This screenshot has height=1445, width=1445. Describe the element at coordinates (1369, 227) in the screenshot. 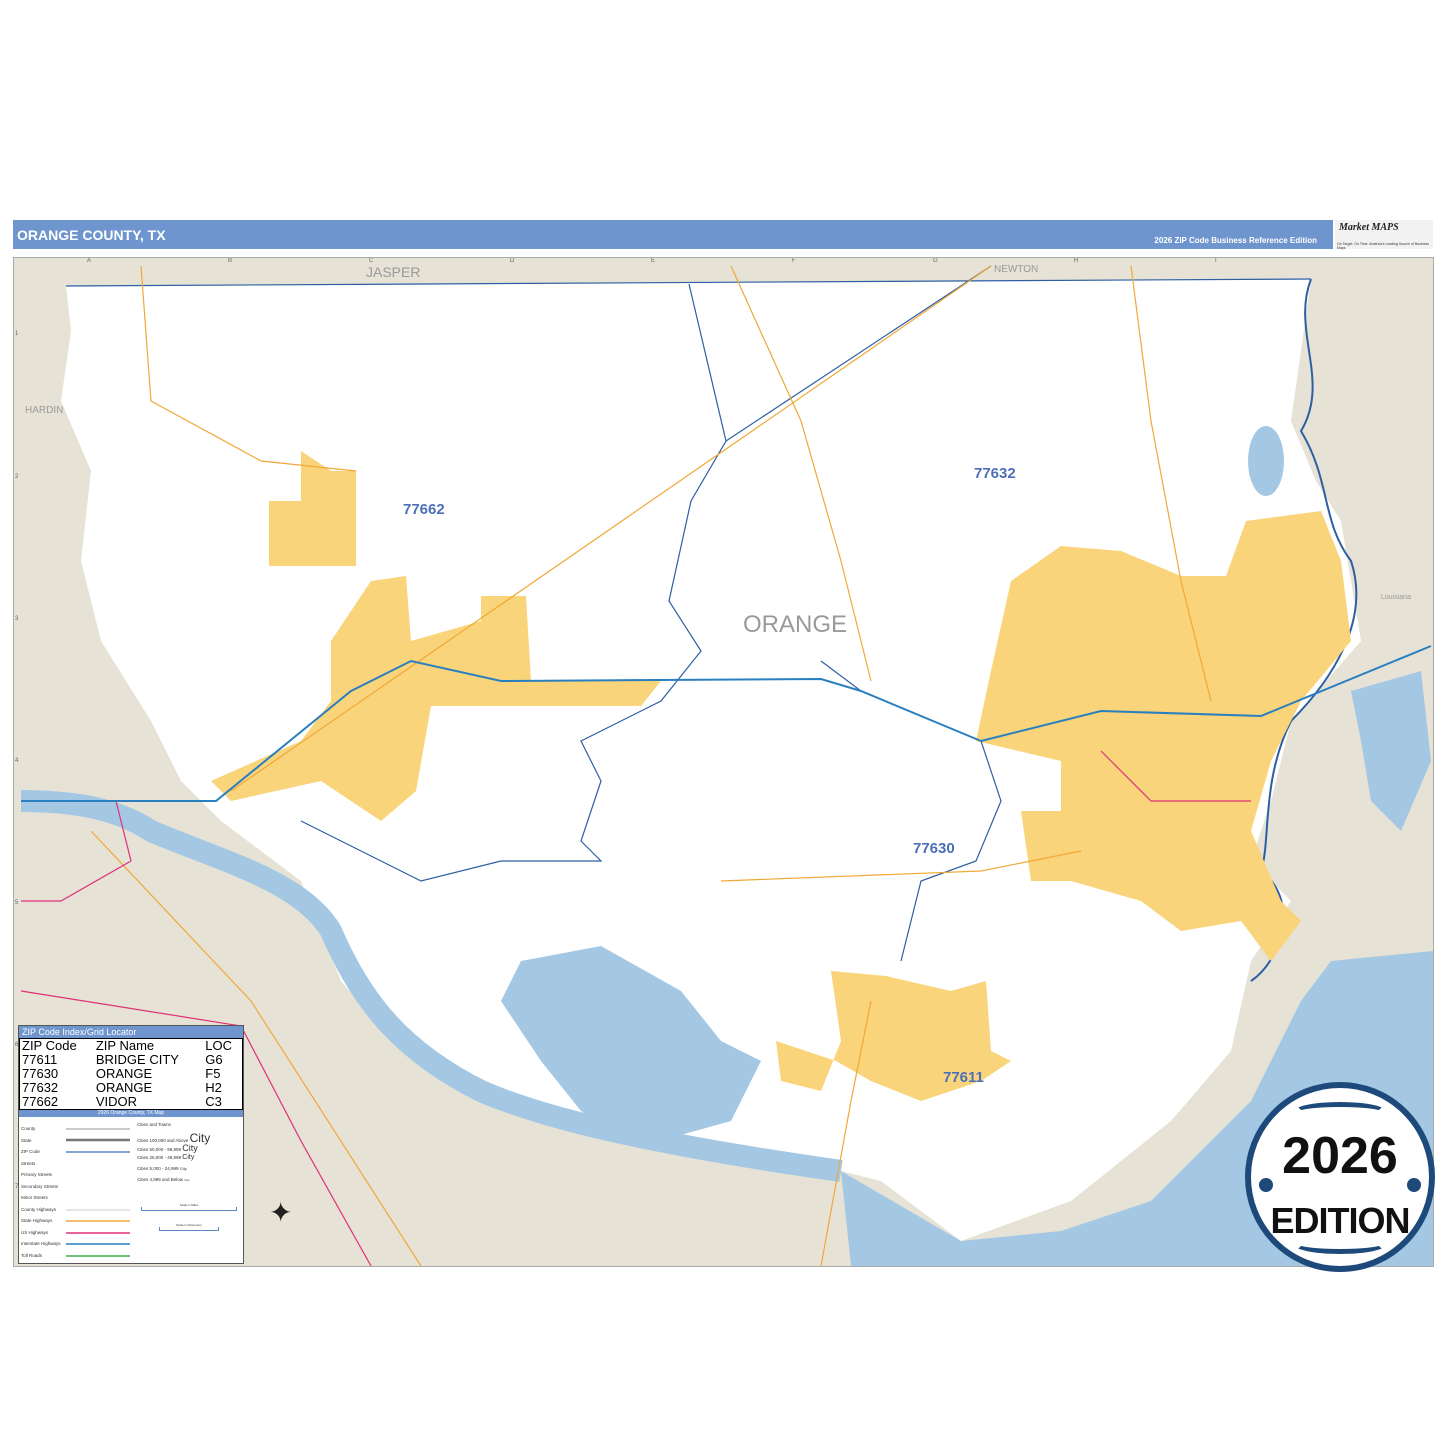

I see `logo-text: Market MAPS` at that location.